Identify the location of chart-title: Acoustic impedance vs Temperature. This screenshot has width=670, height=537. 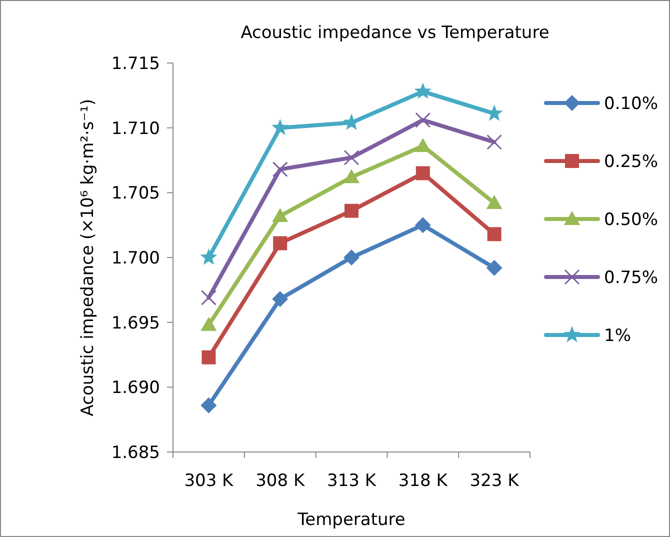
(395, 33).